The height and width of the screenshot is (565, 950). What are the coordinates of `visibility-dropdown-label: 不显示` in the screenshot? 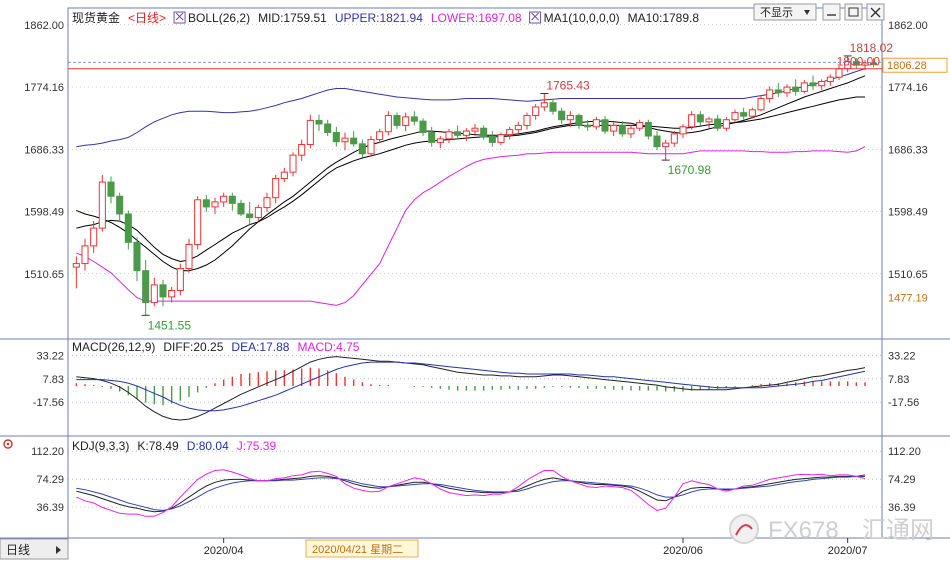 It's located at (776, 12).